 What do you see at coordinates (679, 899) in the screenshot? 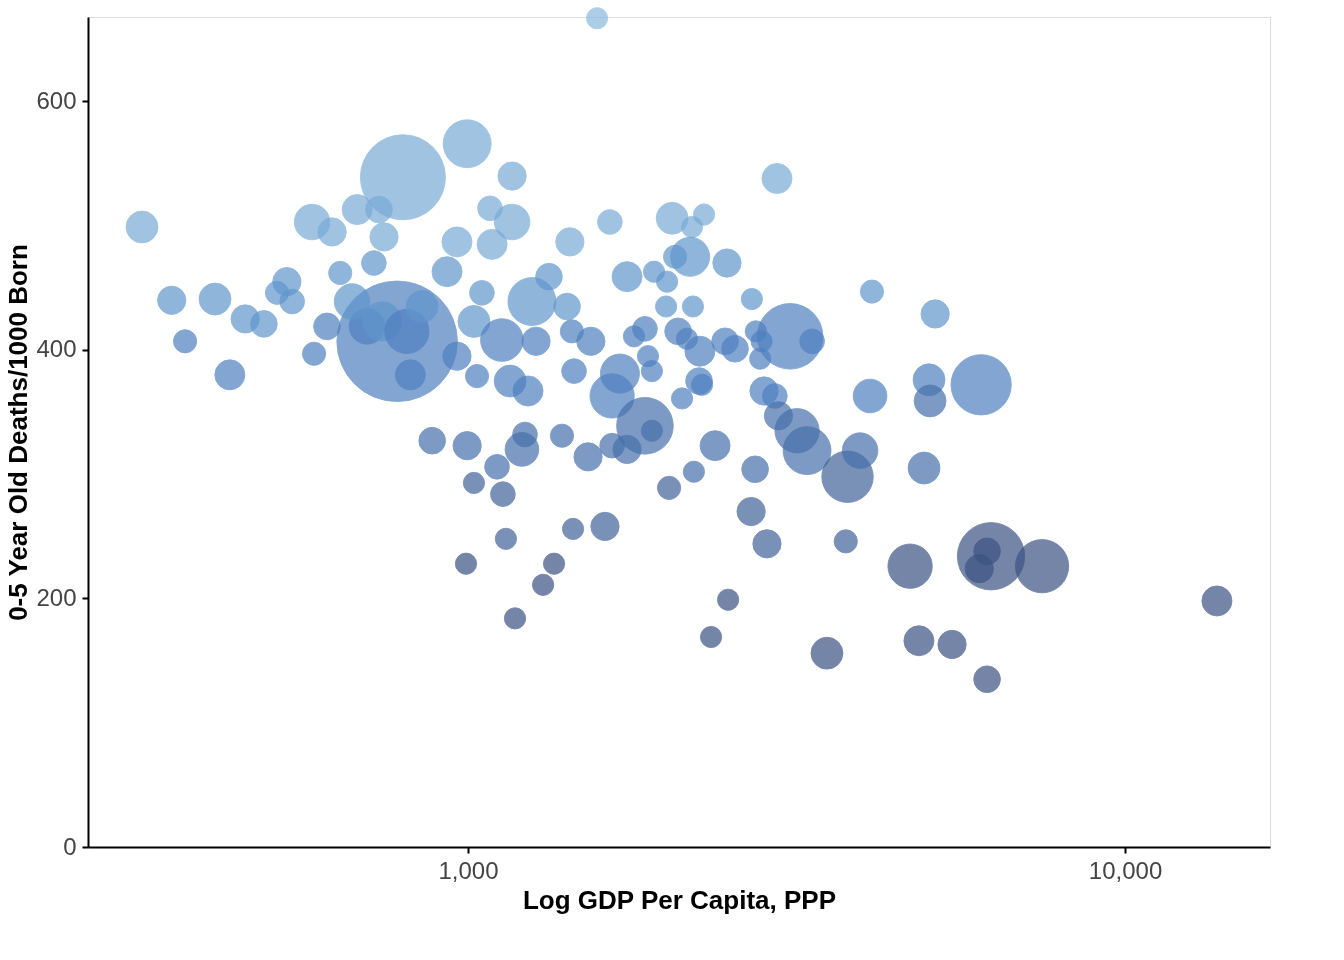
I see `x-axis-title: Log GDP Per Capita, PPP` at bounding box center [679, 899].